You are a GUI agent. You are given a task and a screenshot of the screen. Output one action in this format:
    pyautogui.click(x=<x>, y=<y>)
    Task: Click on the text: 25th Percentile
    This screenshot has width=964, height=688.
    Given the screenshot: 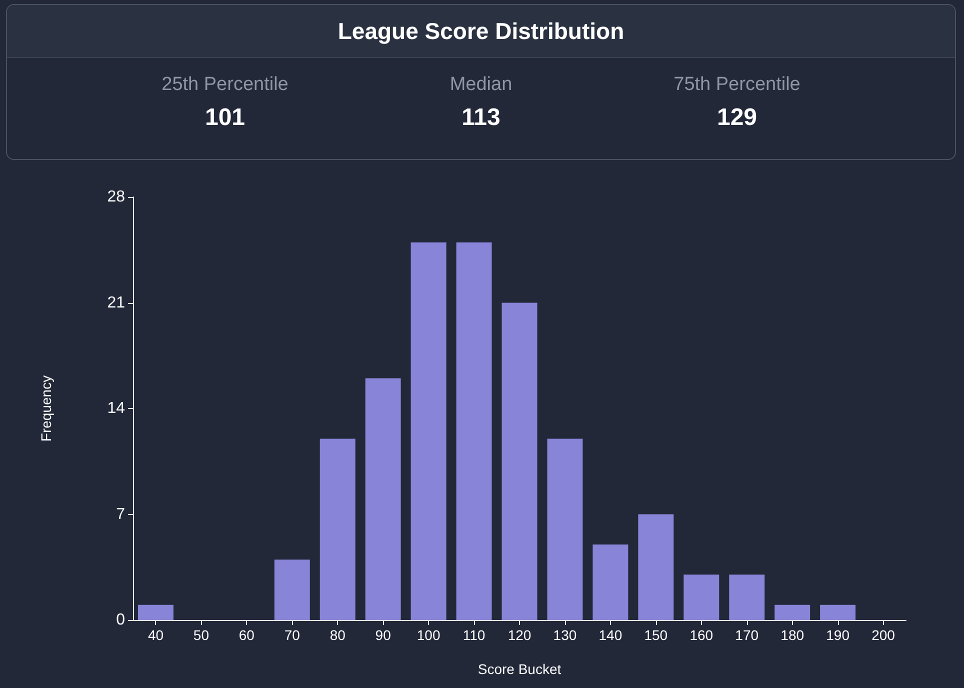 What is the action you would take?
    pyautogui.click(x=225, y=85)
    